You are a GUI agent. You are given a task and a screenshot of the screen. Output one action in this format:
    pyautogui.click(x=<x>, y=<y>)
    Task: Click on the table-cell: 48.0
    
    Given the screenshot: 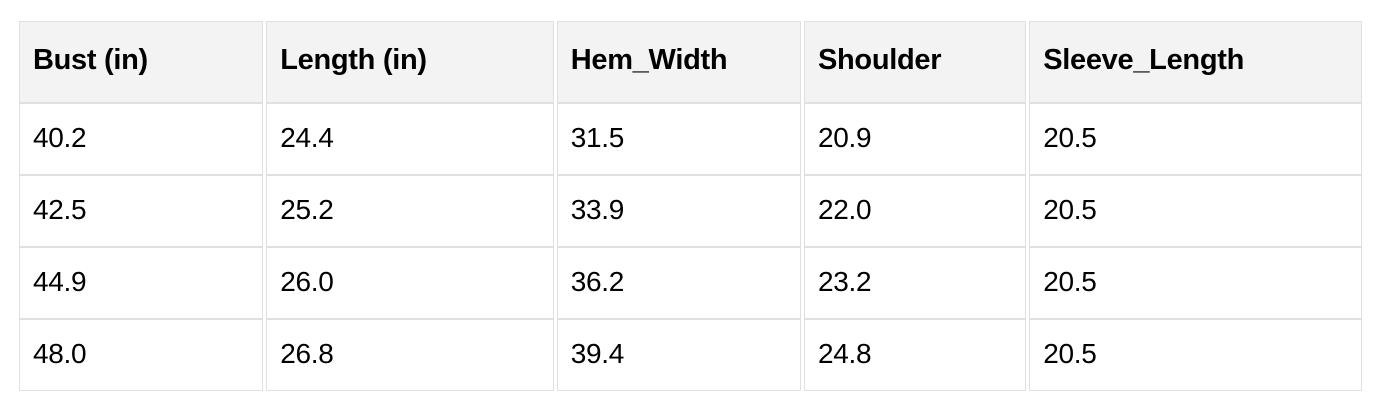 What is the action you would take?
    pyautogui.click(x=141, y=355)
    